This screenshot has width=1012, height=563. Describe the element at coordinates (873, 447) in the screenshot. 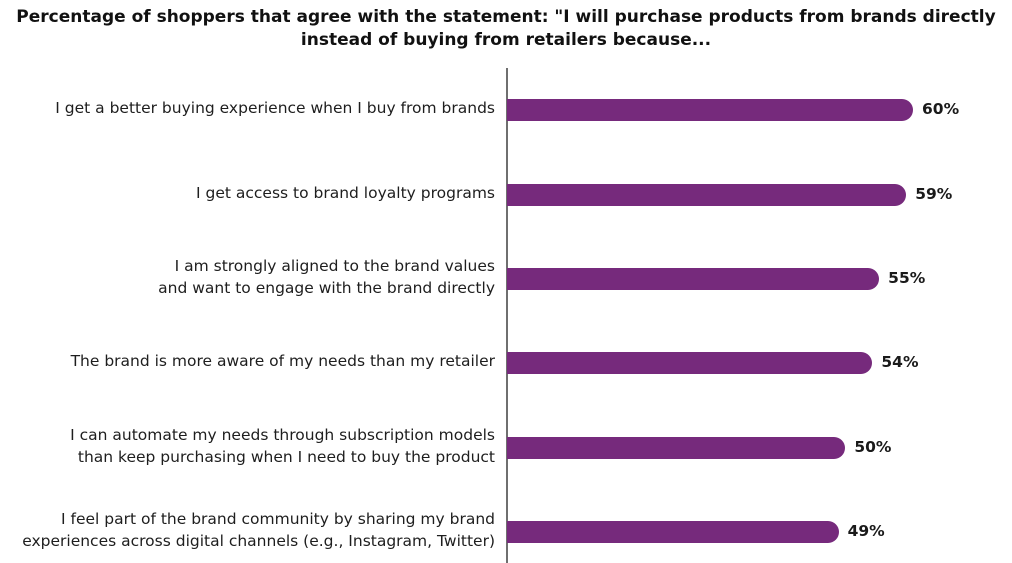

I see `data-label: 50%` at that location.